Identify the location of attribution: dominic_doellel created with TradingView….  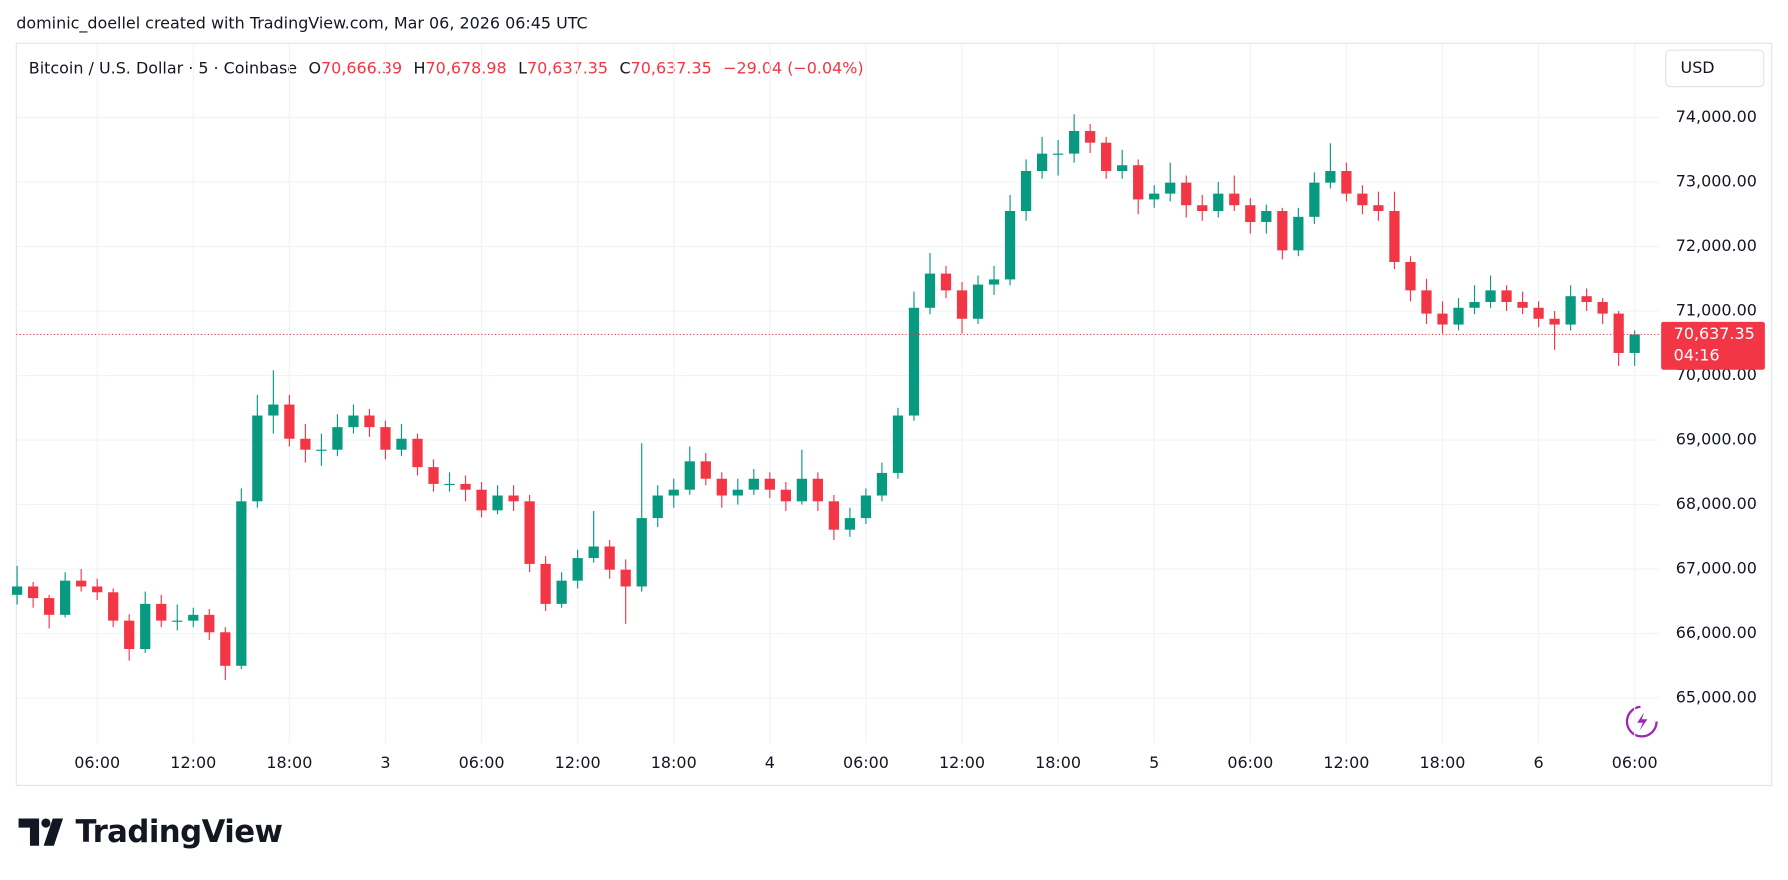
(301, 23).